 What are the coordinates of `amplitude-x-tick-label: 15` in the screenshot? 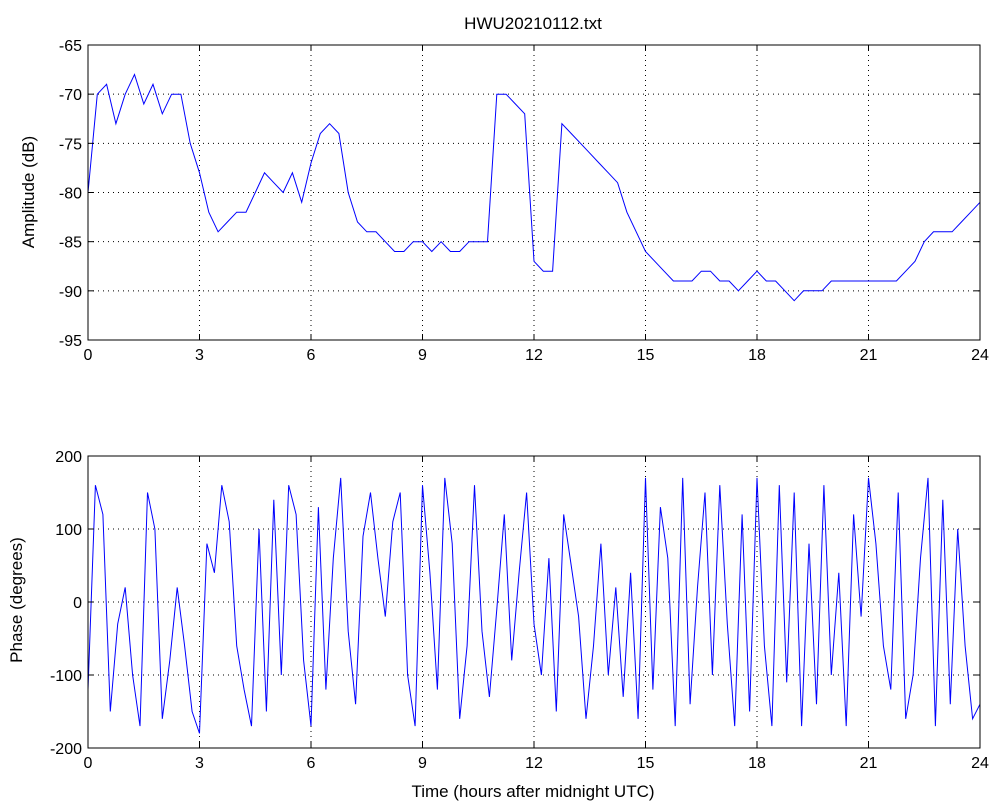 It's located at (646, 355).